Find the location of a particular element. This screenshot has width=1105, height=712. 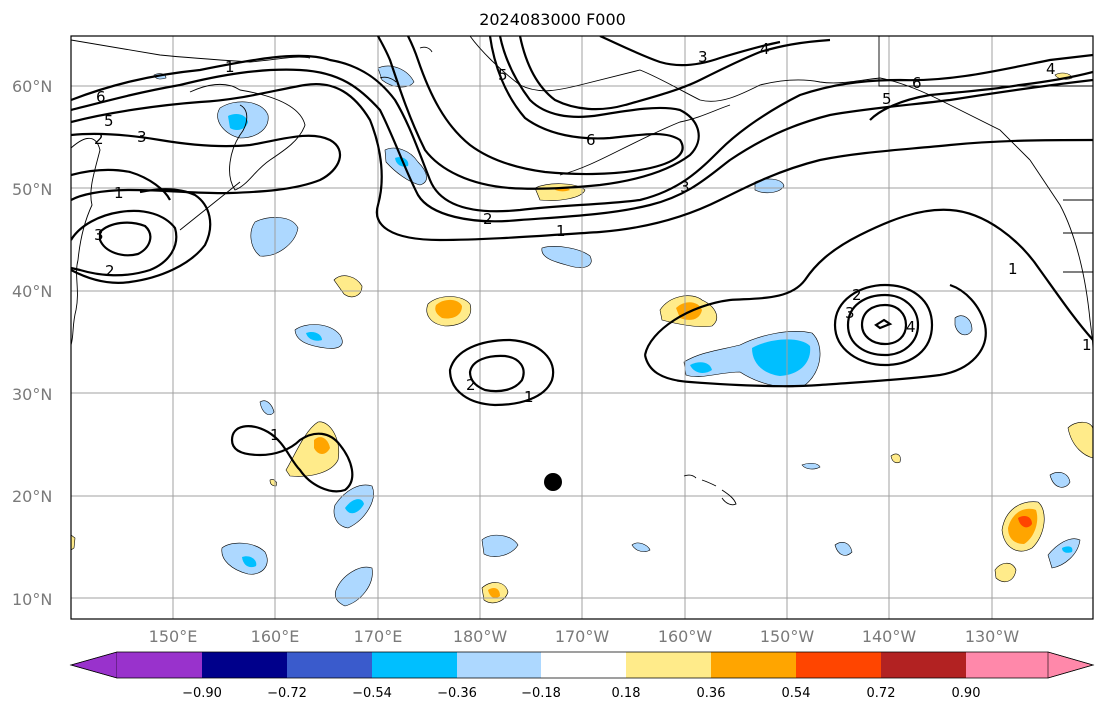

lat-tick-label: 40°N is located at coordinates (32, 291).